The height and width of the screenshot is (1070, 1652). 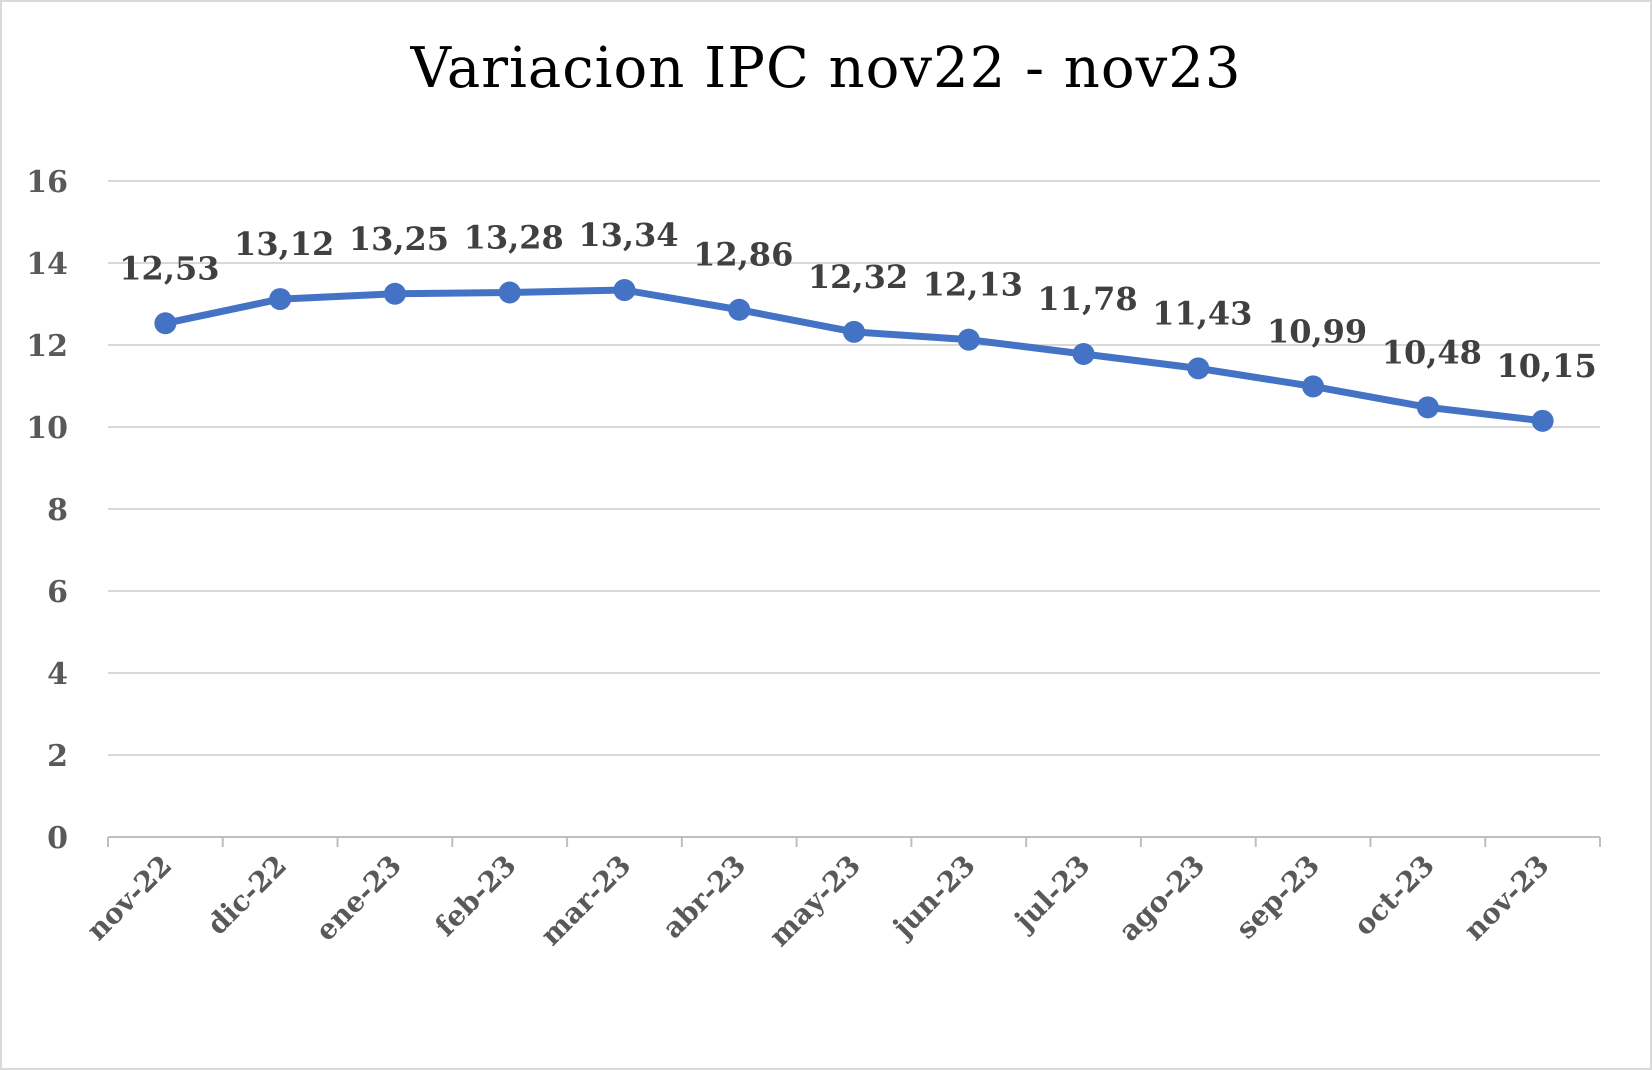 What do you see at coordinates (585, 900) in the screenshot?
I see `x-tick-label: mar-23` at bounding box center [585, 900].